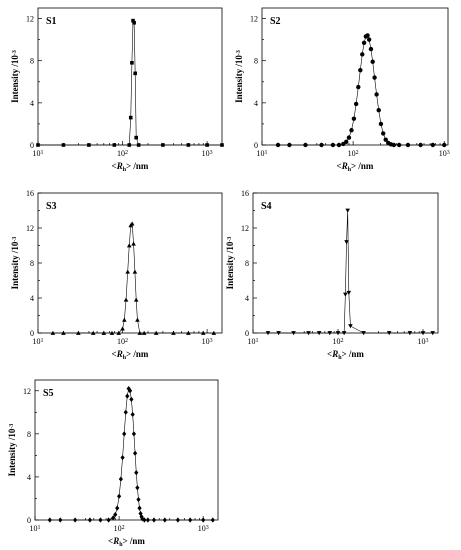 Image resolution: width=461 pixels, height=550 pixels. What do you see at coordinates (130, 263) in the screenshot?
I see `plot-frame` at bounding box center [130, 263].